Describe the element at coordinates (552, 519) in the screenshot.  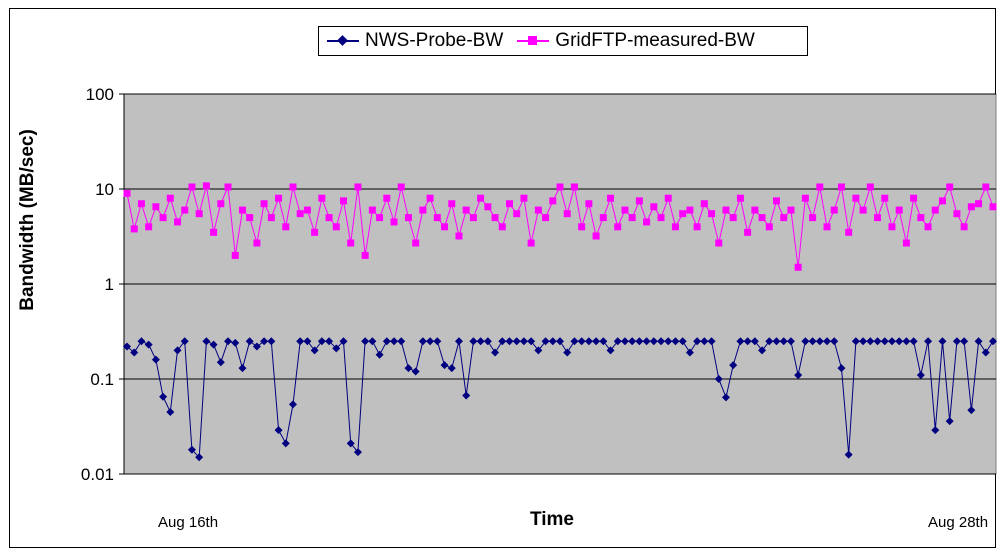
I see `x-axis-label: Time` at that location.